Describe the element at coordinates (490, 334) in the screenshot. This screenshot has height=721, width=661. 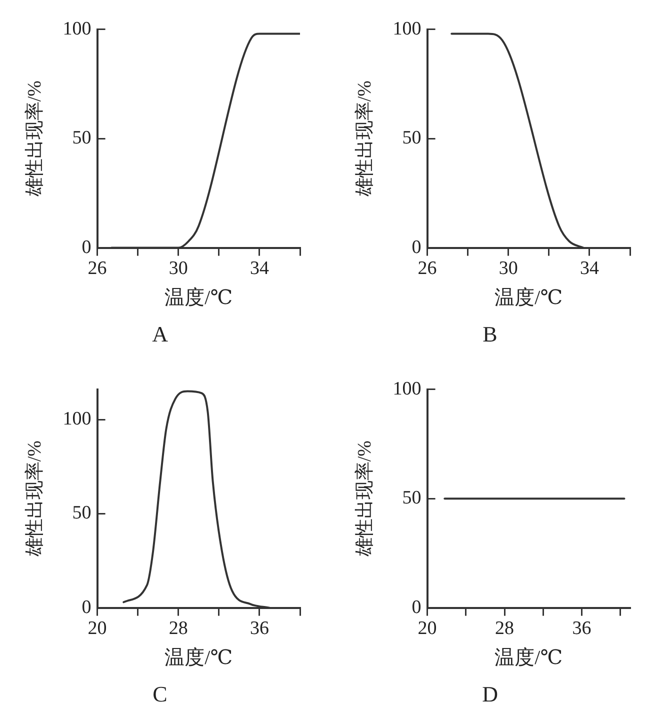
I see `text: B` at that location.